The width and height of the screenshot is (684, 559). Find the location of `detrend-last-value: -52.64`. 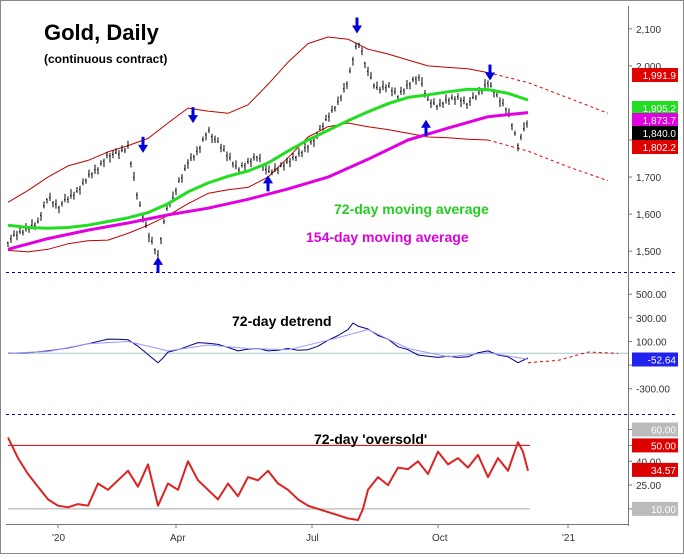

detrend-last-value: -52.64 is located at coordinates (662, 360).